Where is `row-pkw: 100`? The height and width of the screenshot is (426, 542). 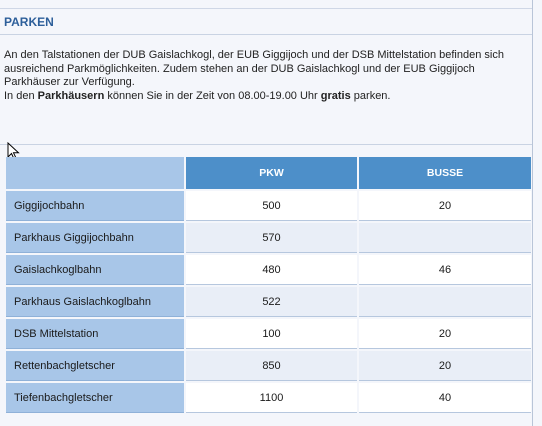 row-pkw: 100 is located at coordinates (271, 334).